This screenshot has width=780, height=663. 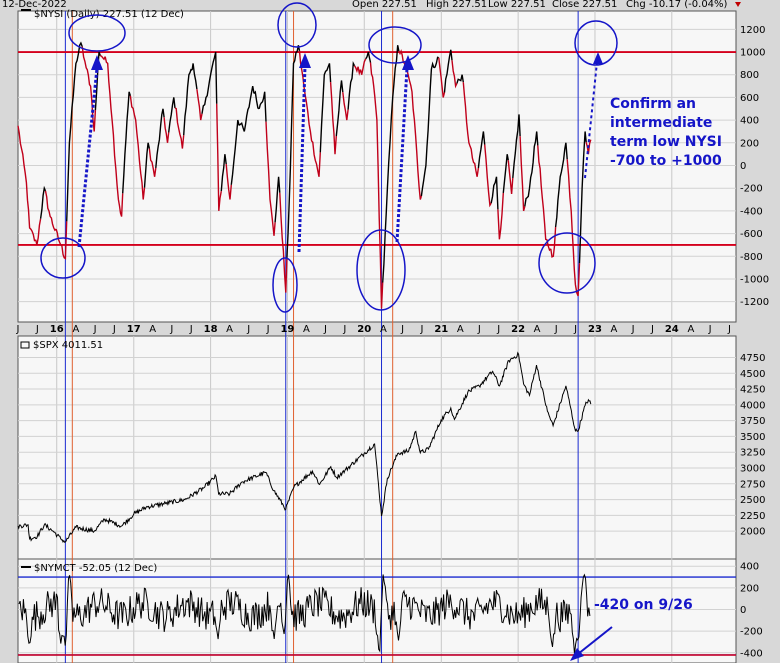 What do you see at coordinates (752, 484) in the screenshot?
I see `y-tick-label: 2750` at bounding box center [752, 484].